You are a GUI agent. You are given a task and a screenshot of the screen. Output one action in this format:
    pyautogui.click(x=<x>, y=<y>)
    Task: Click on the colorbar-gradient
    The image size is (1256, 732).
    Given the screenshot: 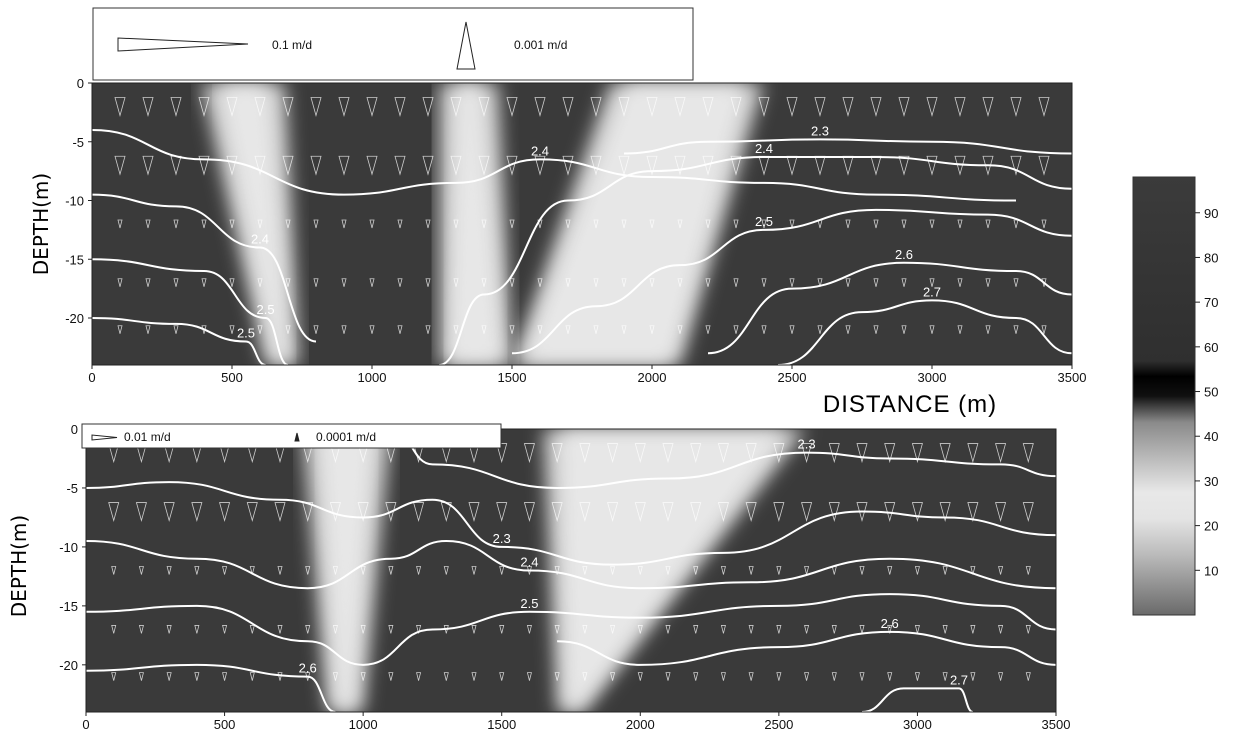 What is the action you would take?
    pyautogui.click(x=1164, y=396)
    